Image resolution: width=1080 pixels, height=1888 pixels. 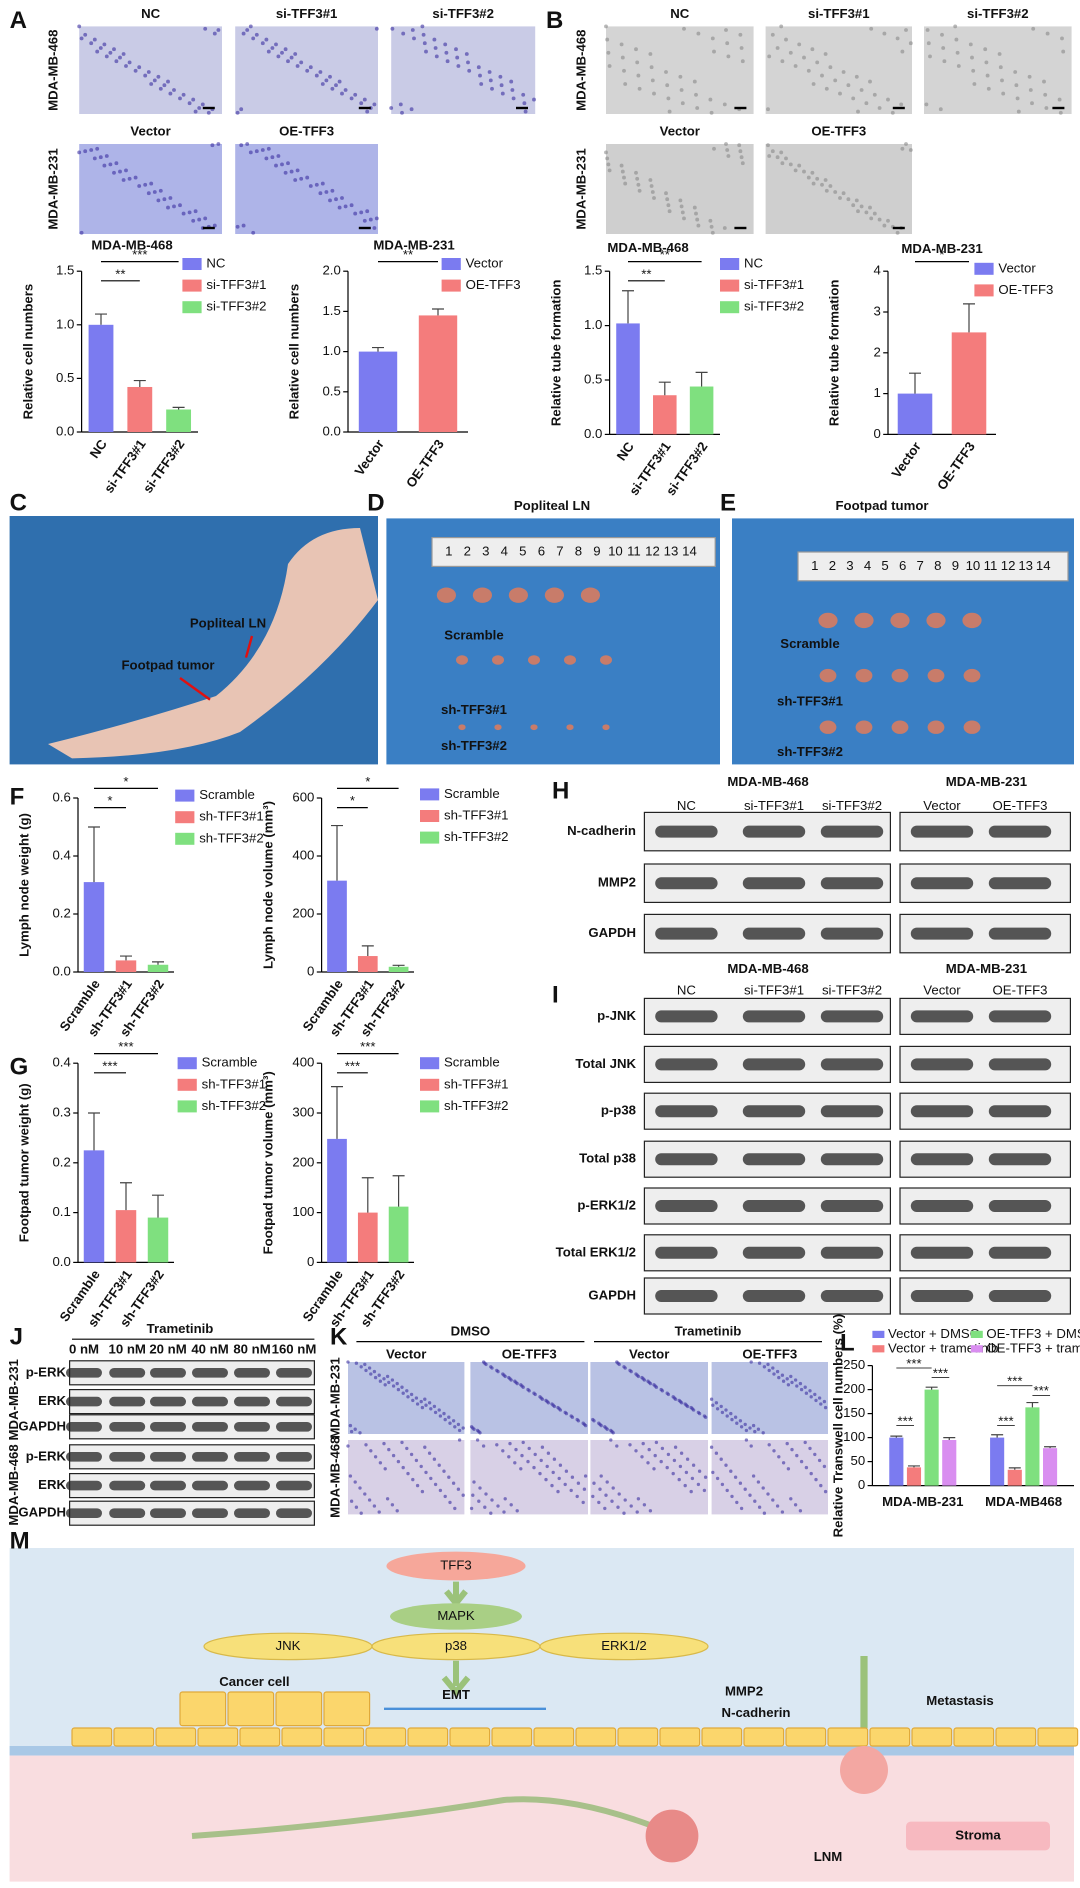 I want to click on chart-title: MDA-MB-468, so click(x=131, y=244).